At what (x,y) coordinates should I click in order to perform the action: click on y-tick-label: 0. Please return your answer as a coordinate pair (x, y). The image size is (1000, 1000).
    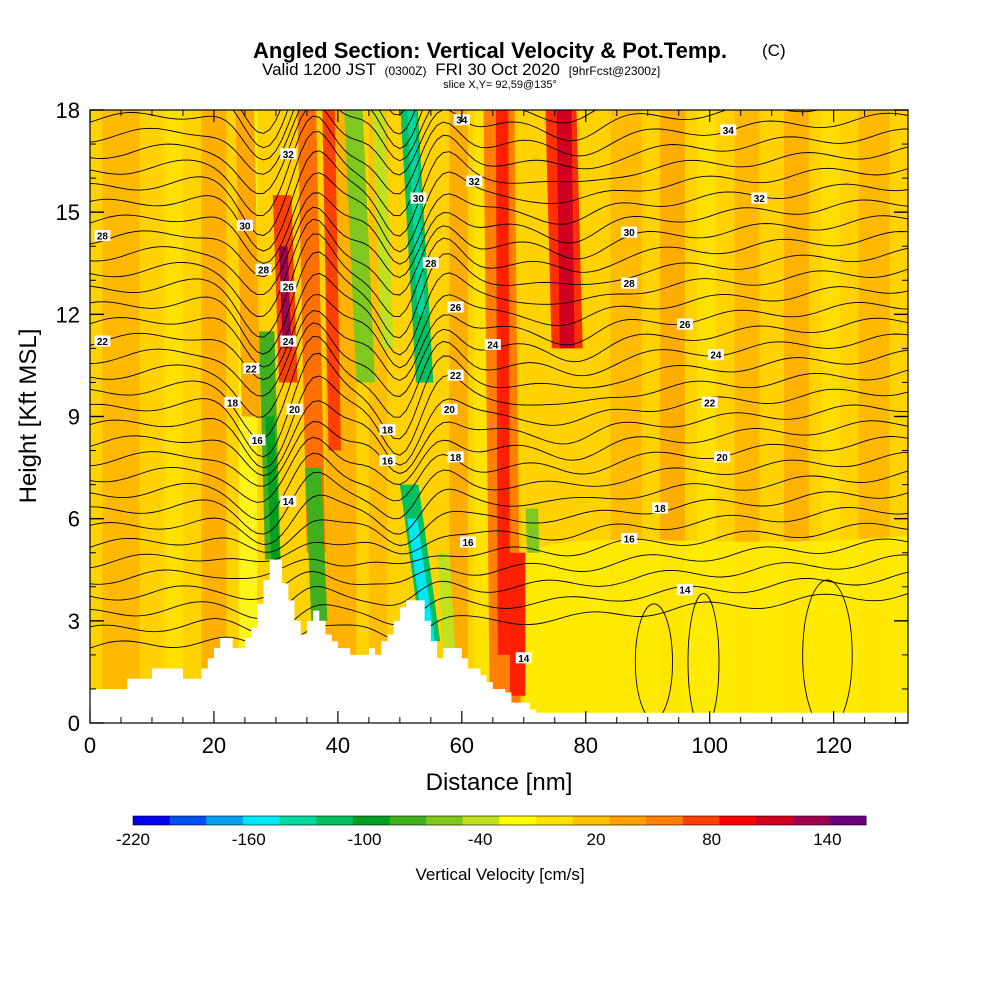
    Looking at the image, I should click on (74, 723).